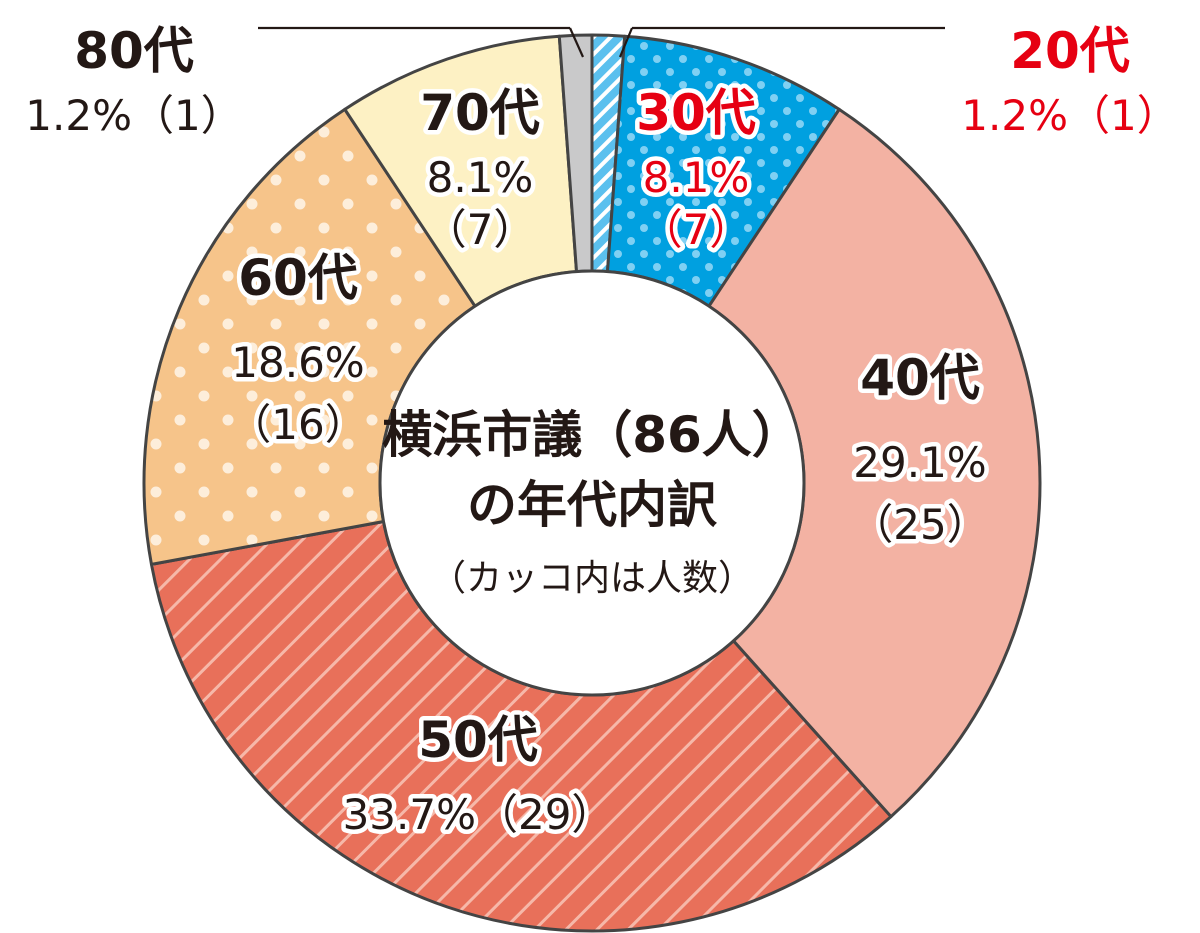 This screenshot has width=1200, height=933. I want to click on label-70s: 70代 8.1%（7）, so click(480, 169).